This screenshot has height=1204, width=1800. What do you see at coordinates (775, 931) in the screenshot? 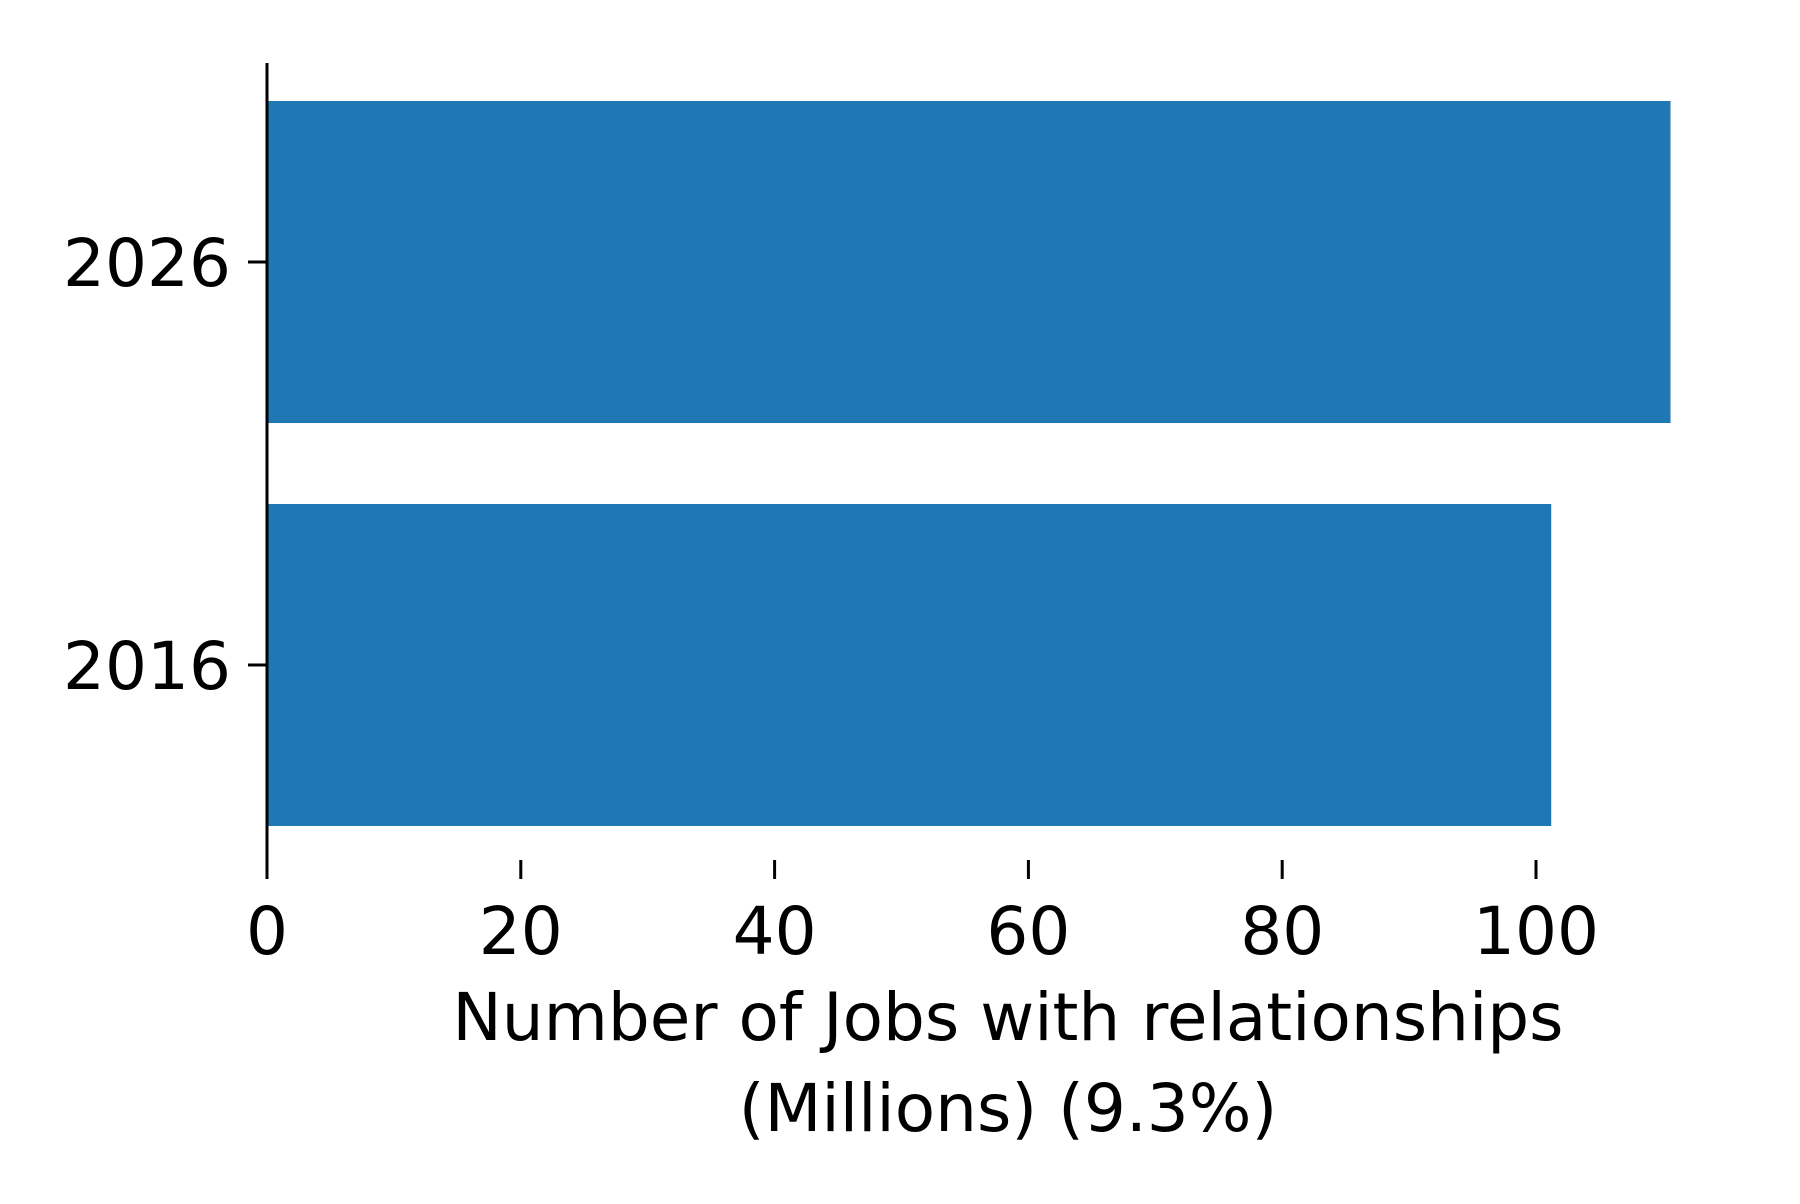
I see `x-tick-label-40: 40` at bounding box center [775, 931].